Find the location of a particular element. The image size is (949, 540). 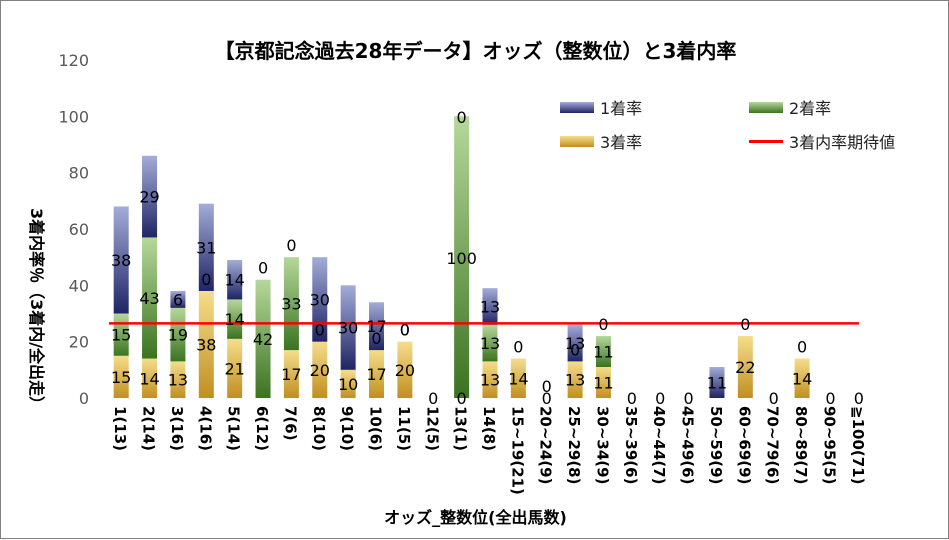

x-tick-label: 9(10) is located at coordinates (347, 428).